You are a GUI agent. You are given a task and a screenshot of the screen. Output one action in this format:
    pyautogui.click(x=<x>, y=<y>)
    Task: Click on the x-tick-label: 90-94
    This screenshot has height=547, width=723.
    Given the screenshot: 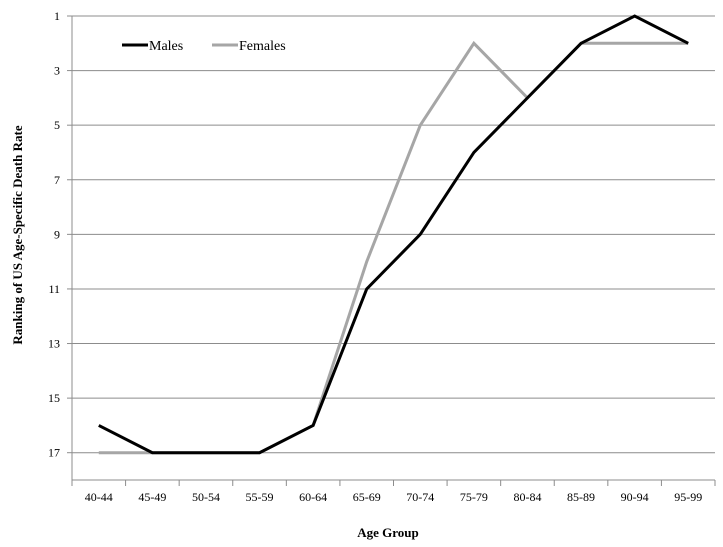 What is the action you would take?
    pyautogui.click(x=635, y=497)
    